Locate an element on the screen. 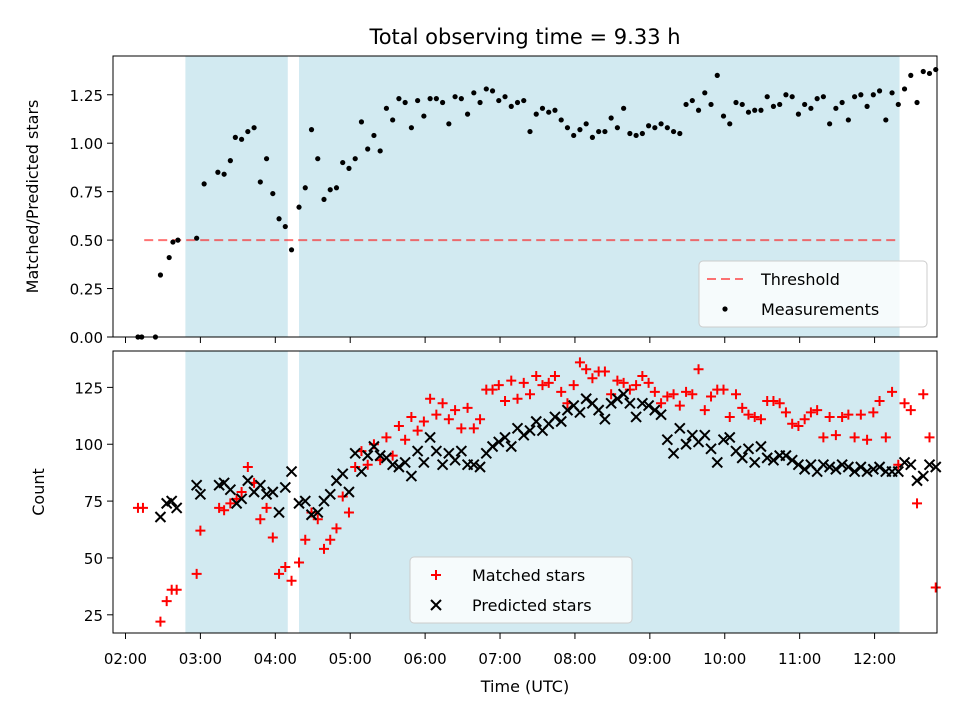  legend-label: Measurements is located at coordinates (820, 309).